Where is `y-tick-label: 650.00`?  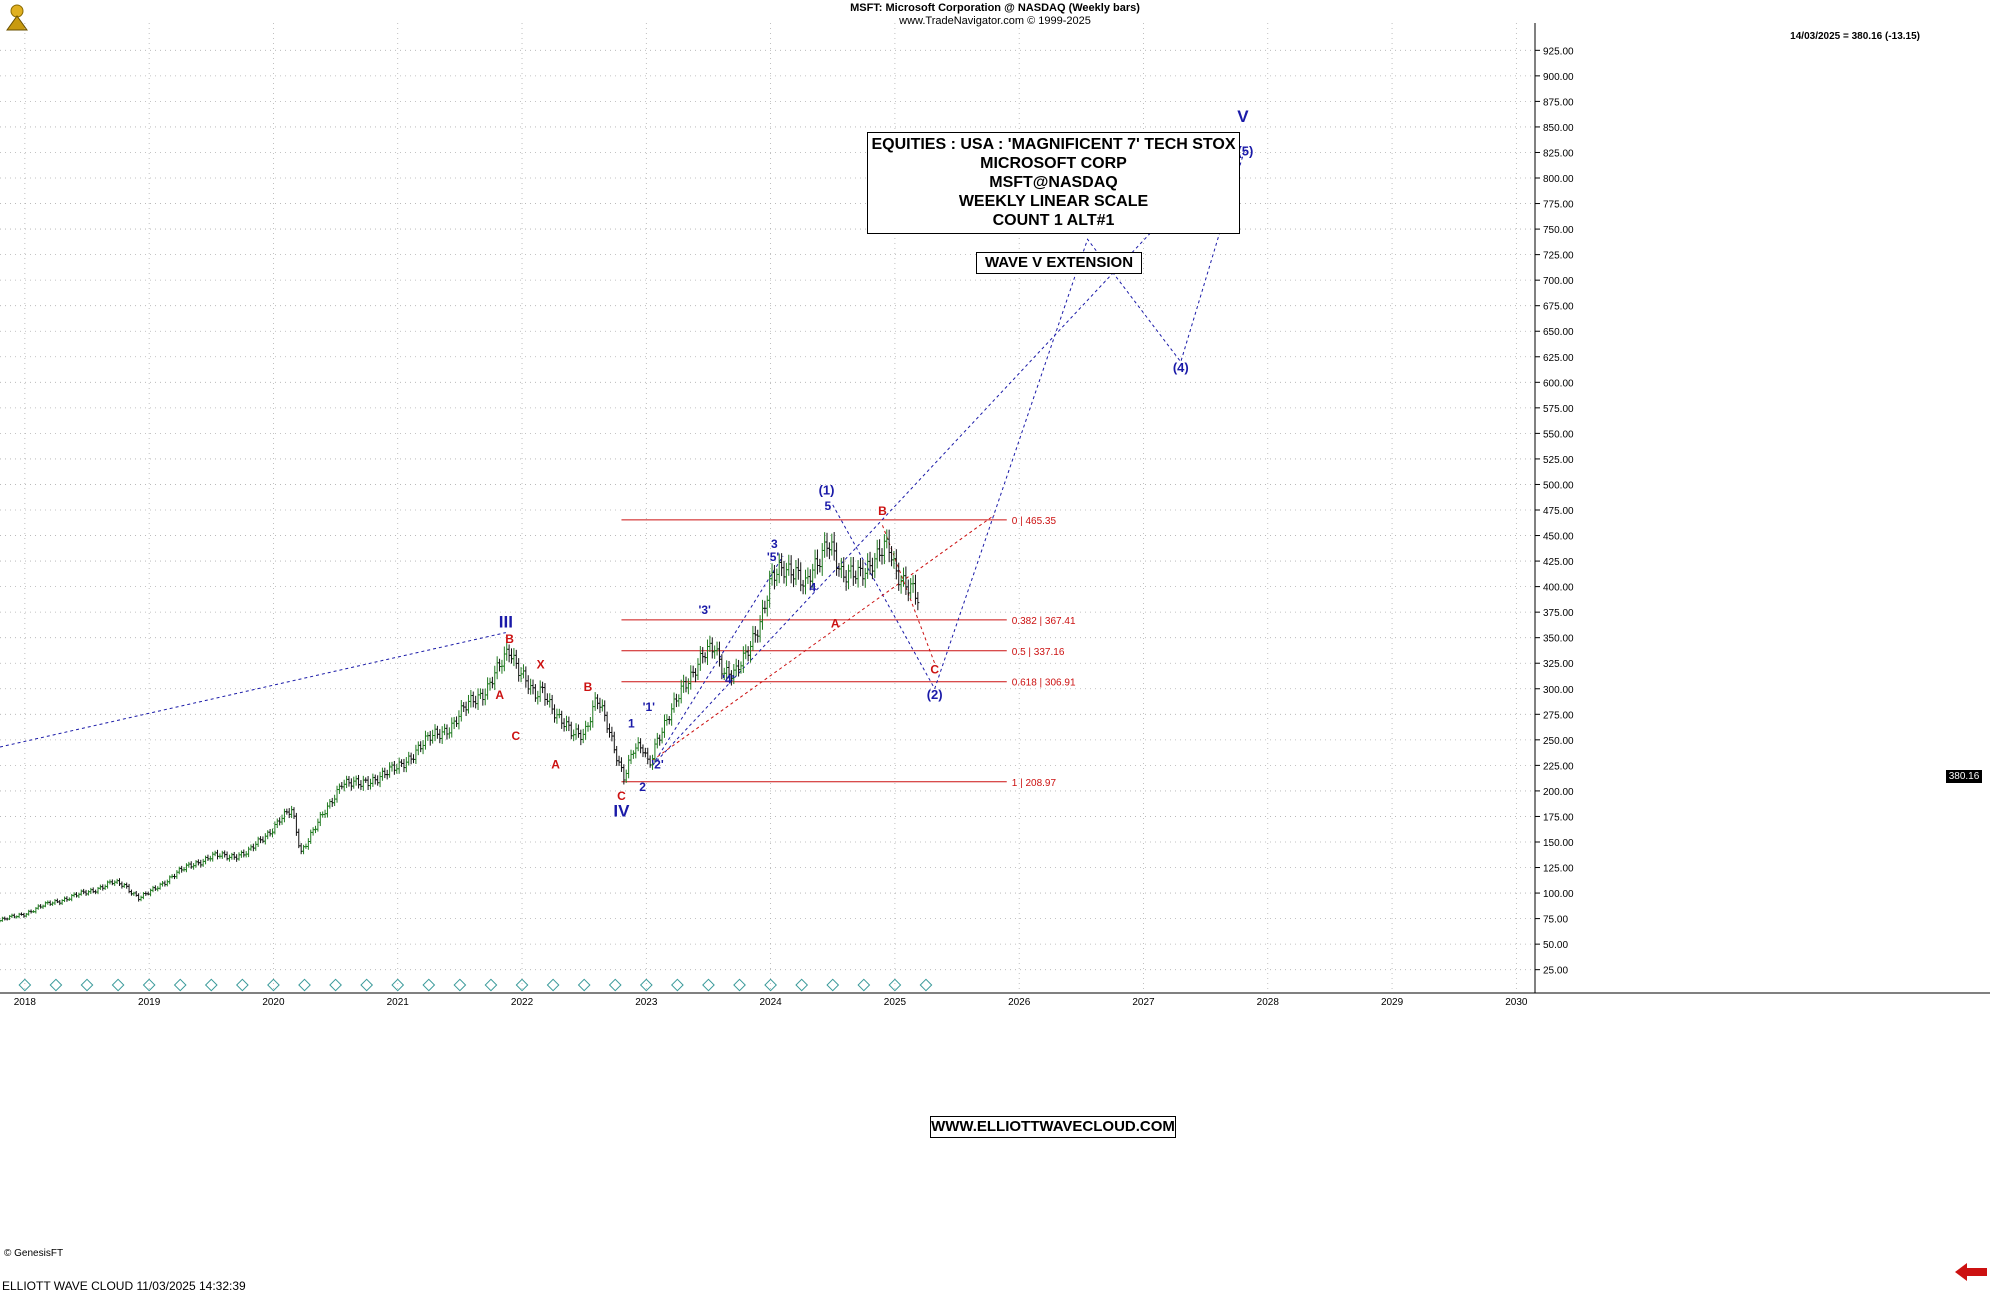
y-tick-label: 650.00 is located at coordinates (1558, 332).